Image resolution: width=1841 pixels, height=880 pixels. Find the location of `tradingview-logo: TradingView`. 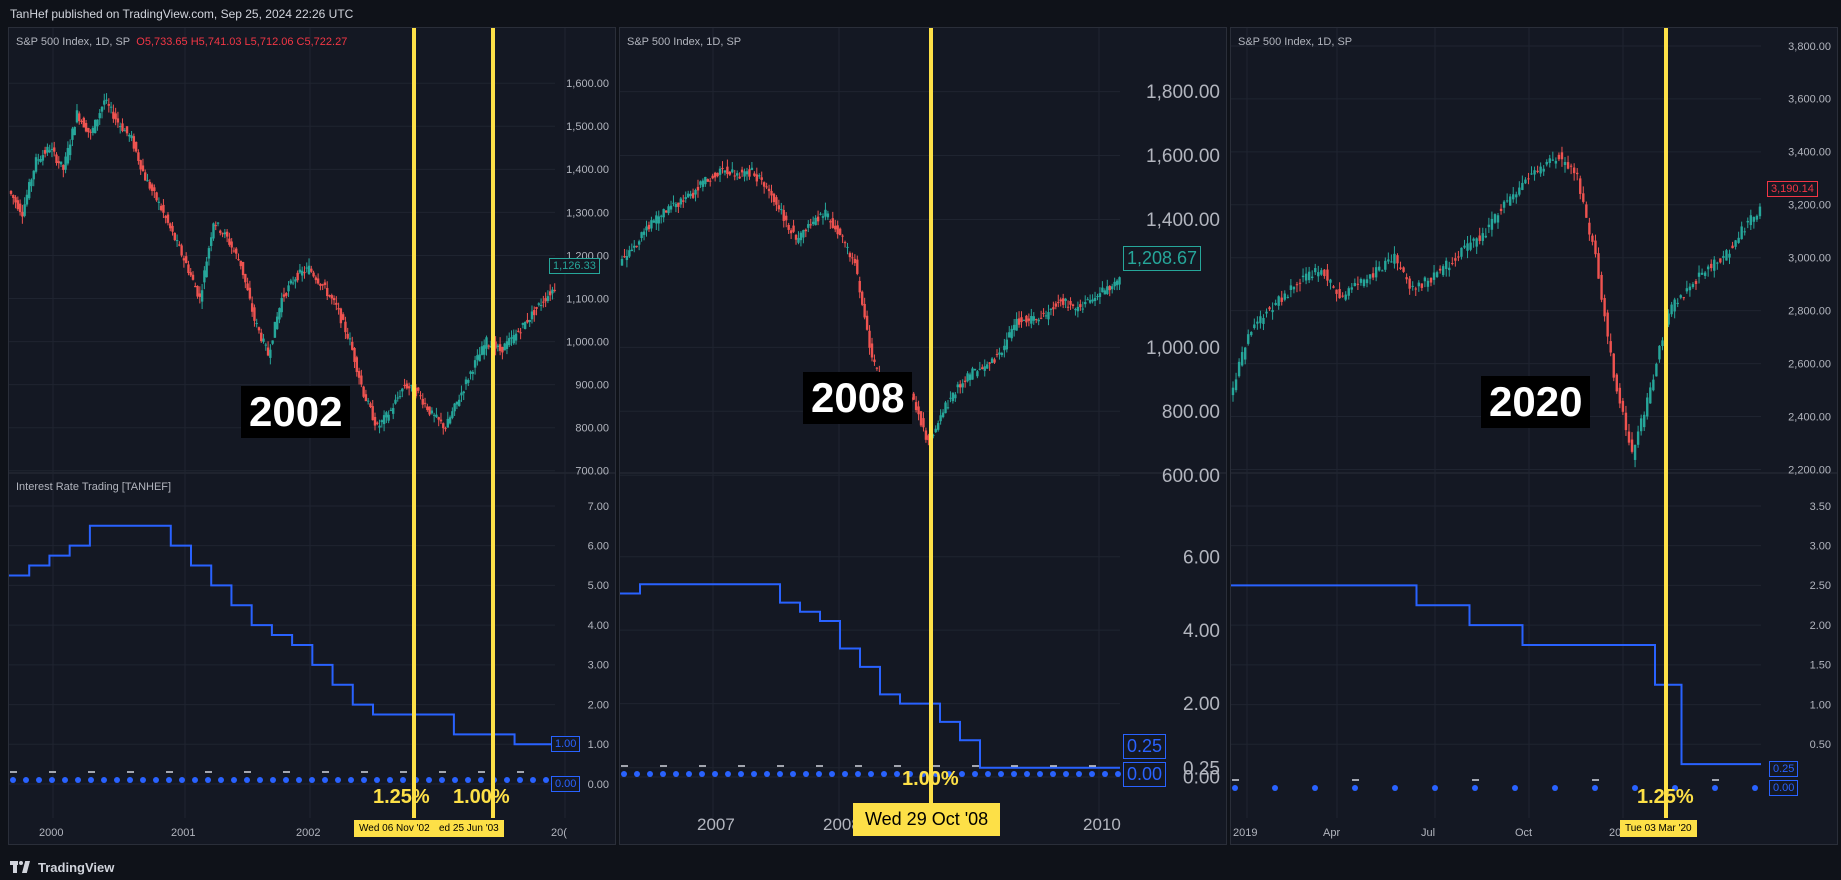

tradingview-logo: TradingView is located at coordinates (62, 867).